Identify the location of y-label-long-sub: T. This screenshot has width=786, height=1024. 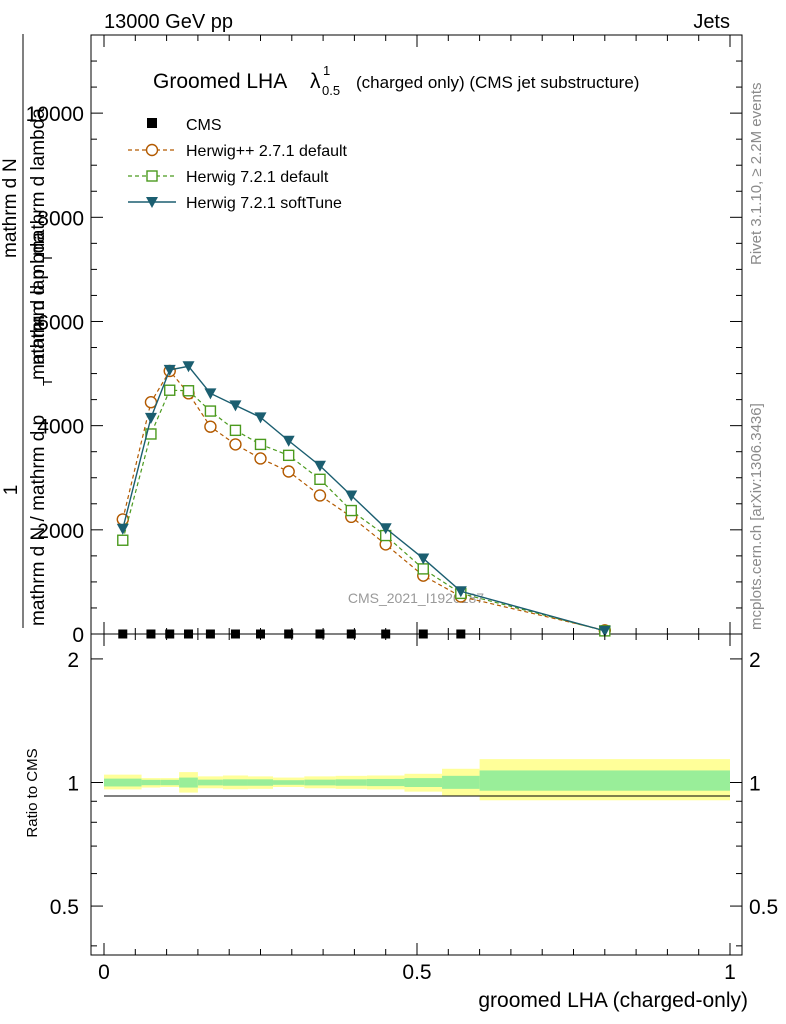
(47, 382).